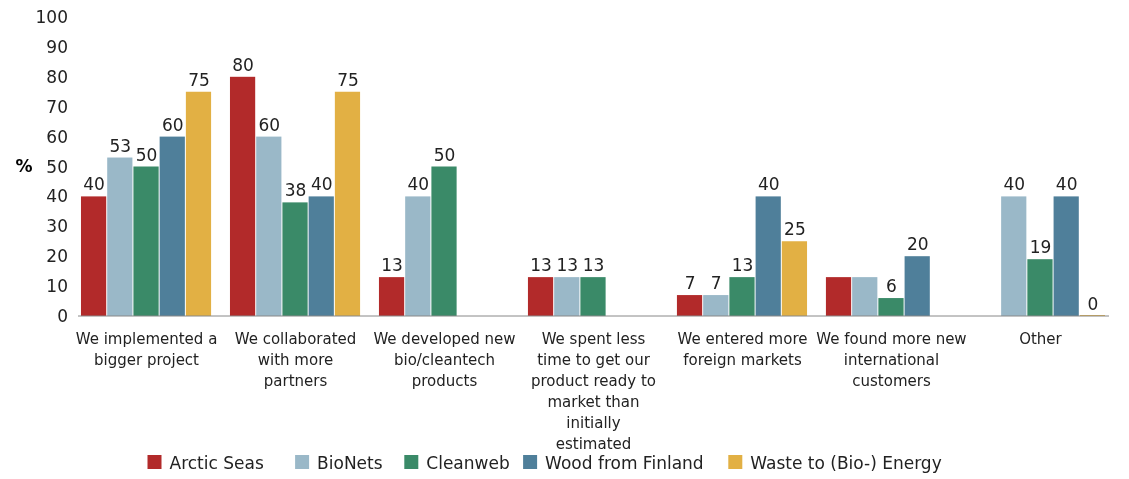 This screenshot has height=479, width=1129. What do you see at coordinates (24, 165) in the screenshot?
I see `y-axis-title: %` at bounding box center [24, 165].